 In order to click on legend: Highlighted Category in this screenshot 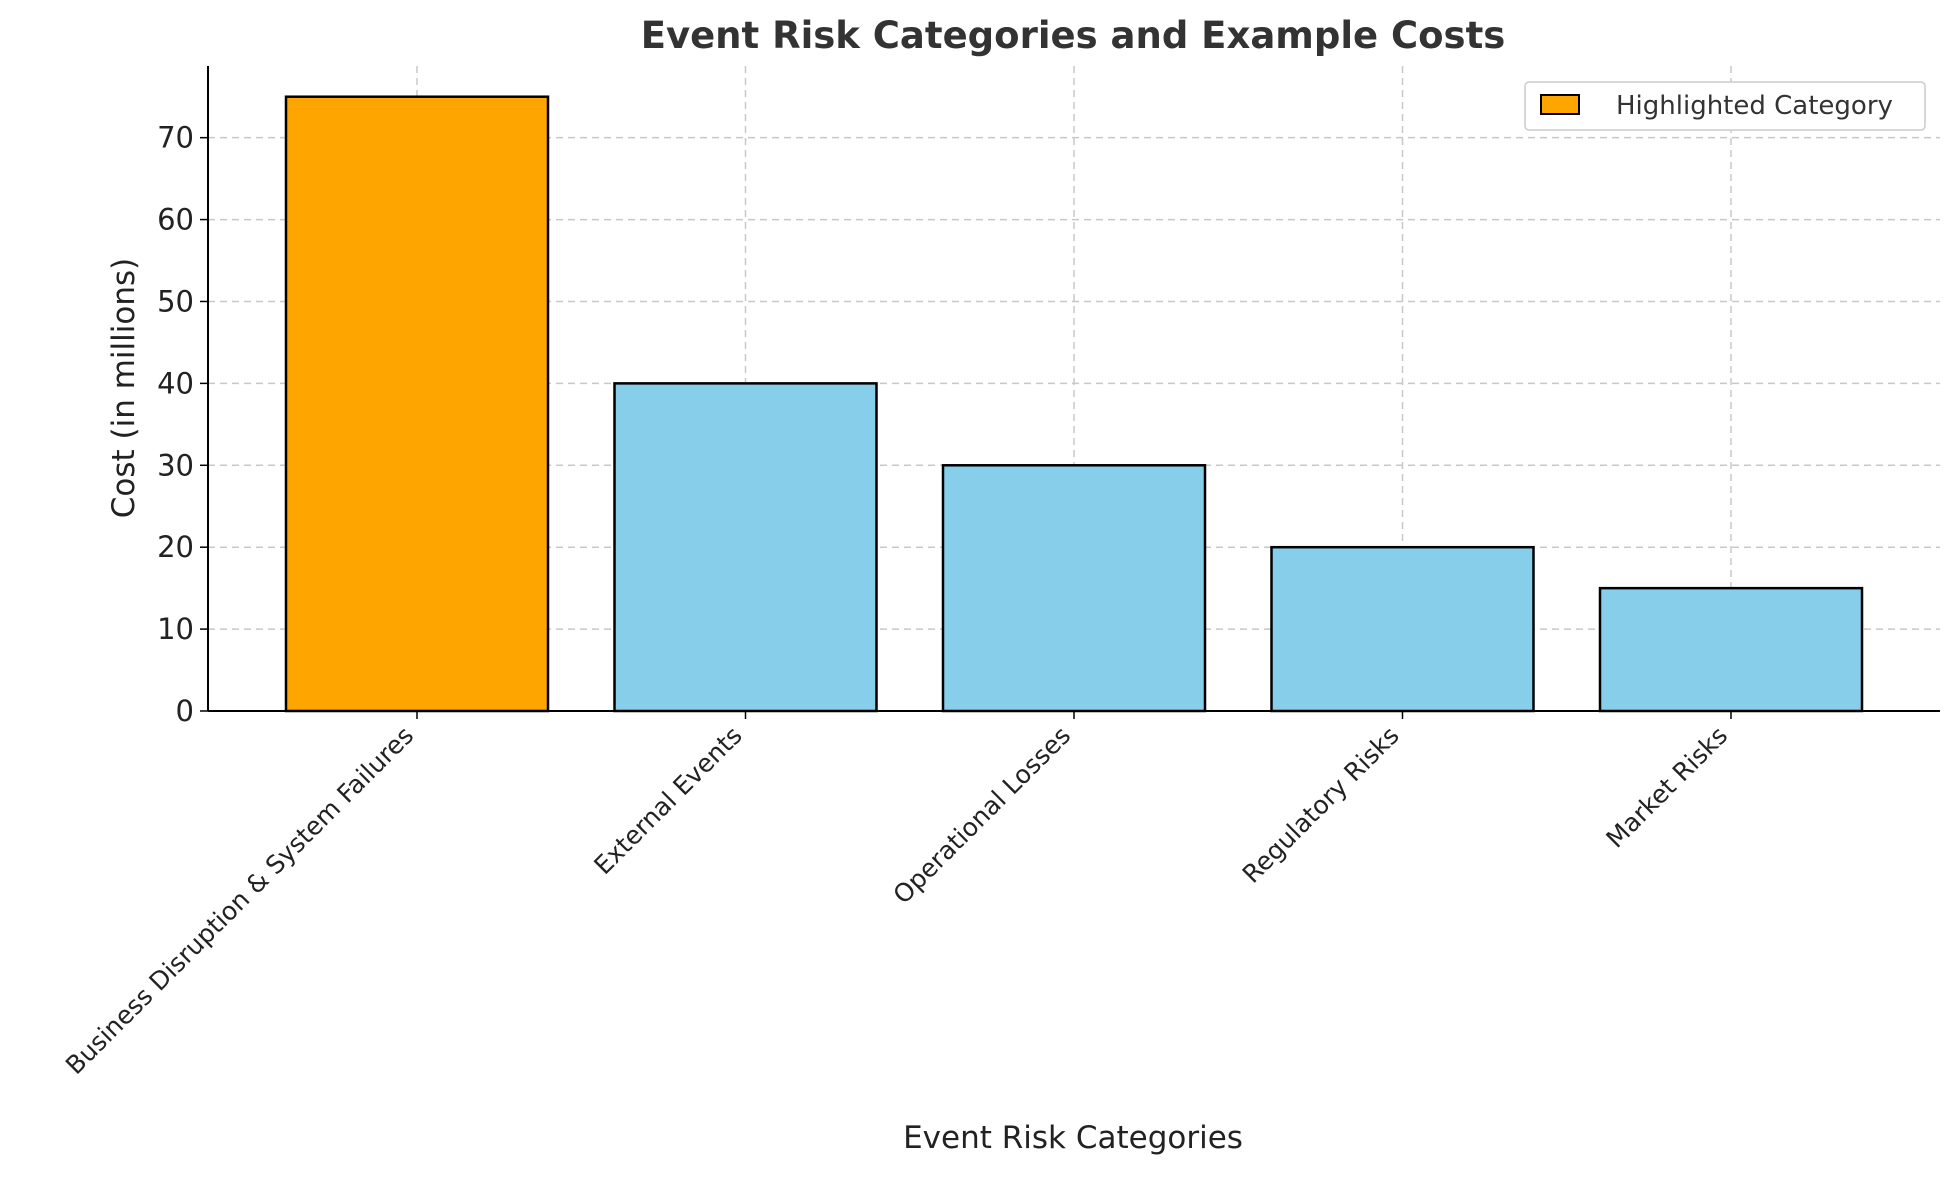, I will do `click(1725, 106)`.